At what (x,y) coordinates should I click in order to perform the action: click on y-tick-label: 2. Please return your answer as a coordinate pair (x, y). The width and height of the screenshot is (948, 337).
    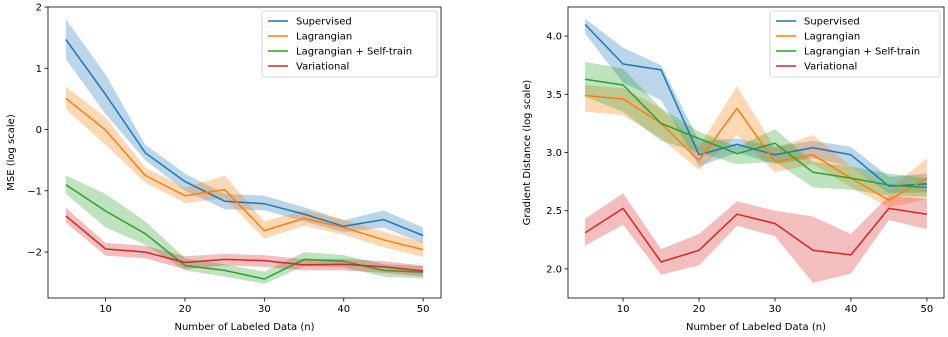
    Looking at the image, I should click on (39, 8).